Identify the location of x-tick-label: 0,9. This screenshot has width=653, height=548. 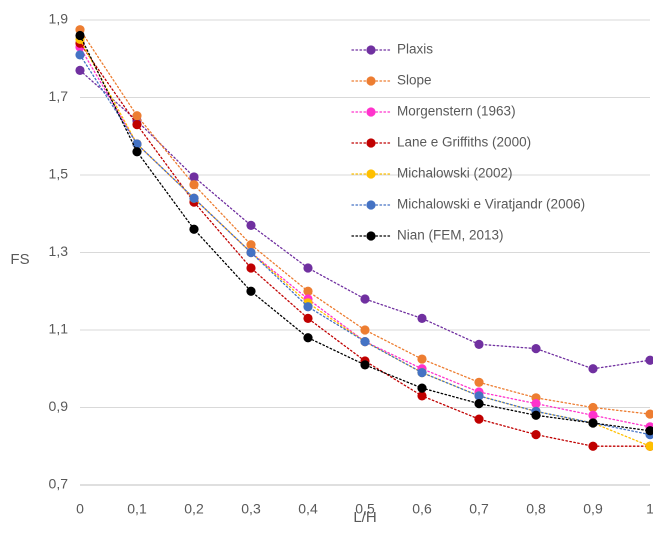
(593, 509).